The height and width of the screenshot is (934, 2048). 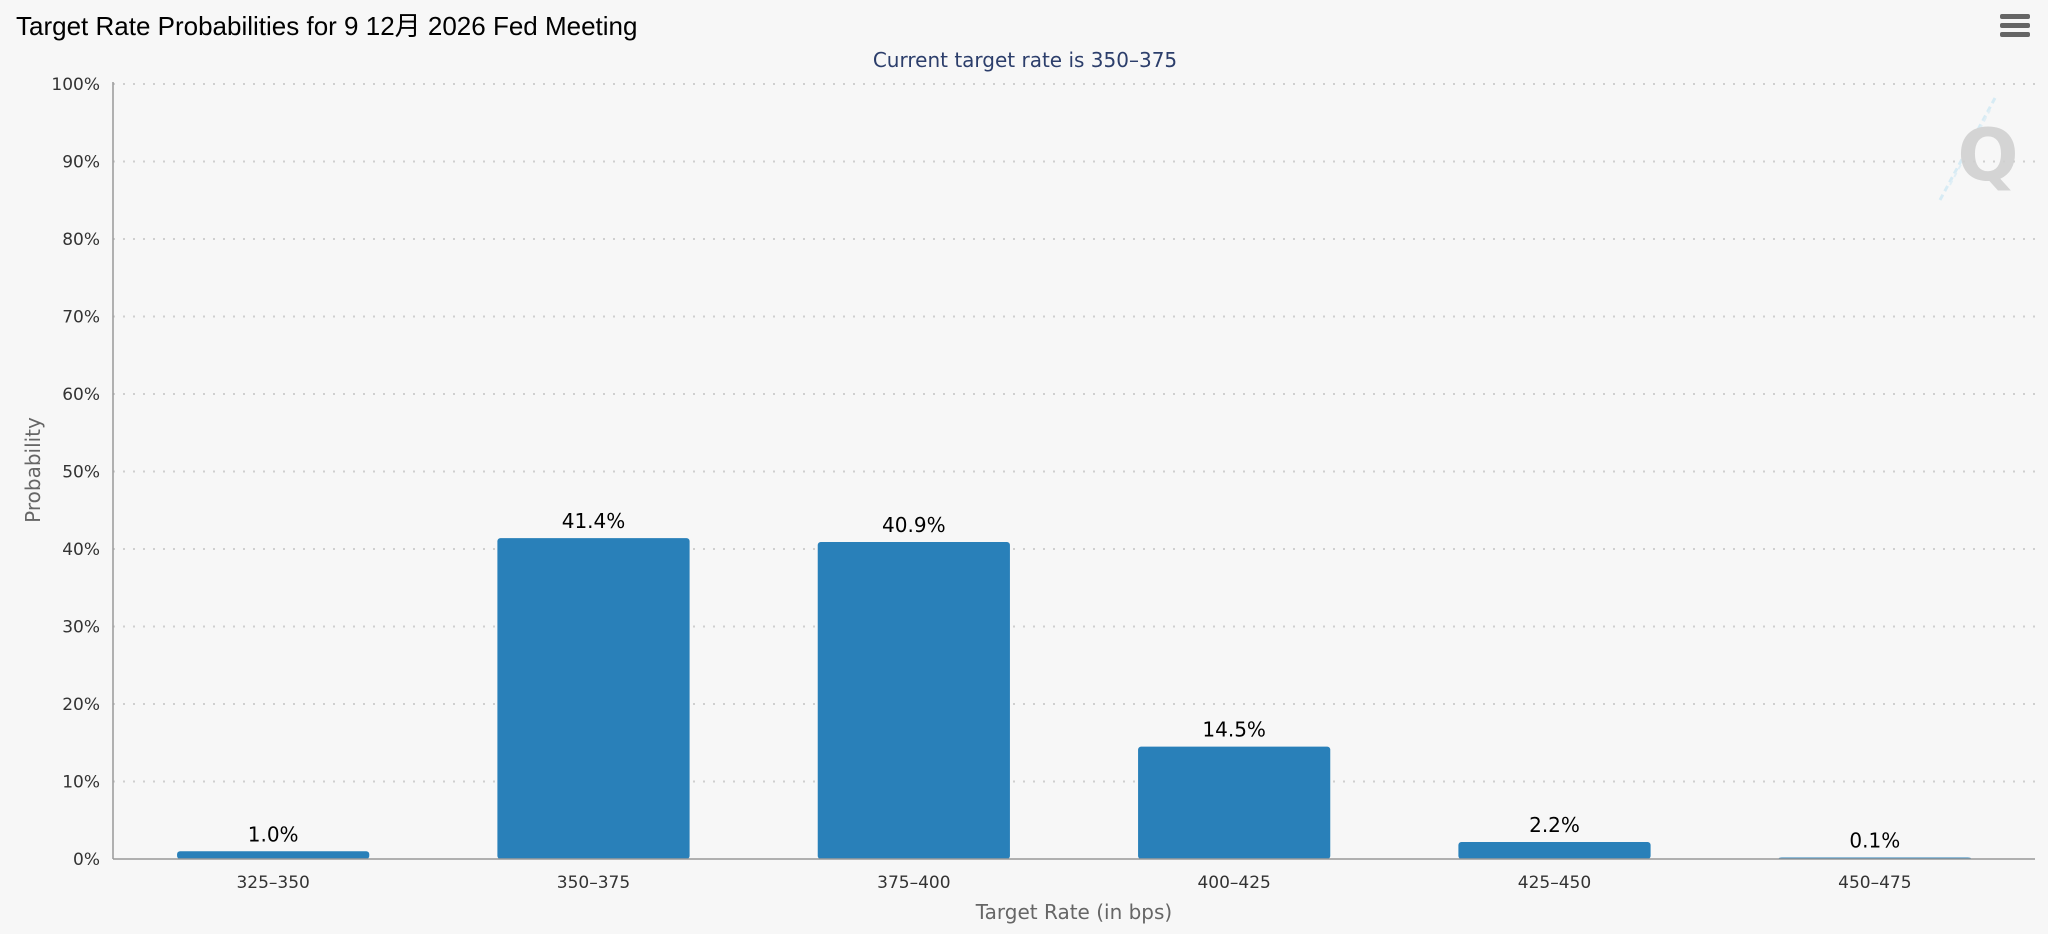 I want to click on x-axis-label: Target Rate (in bps), so click(x=1073, y=912).